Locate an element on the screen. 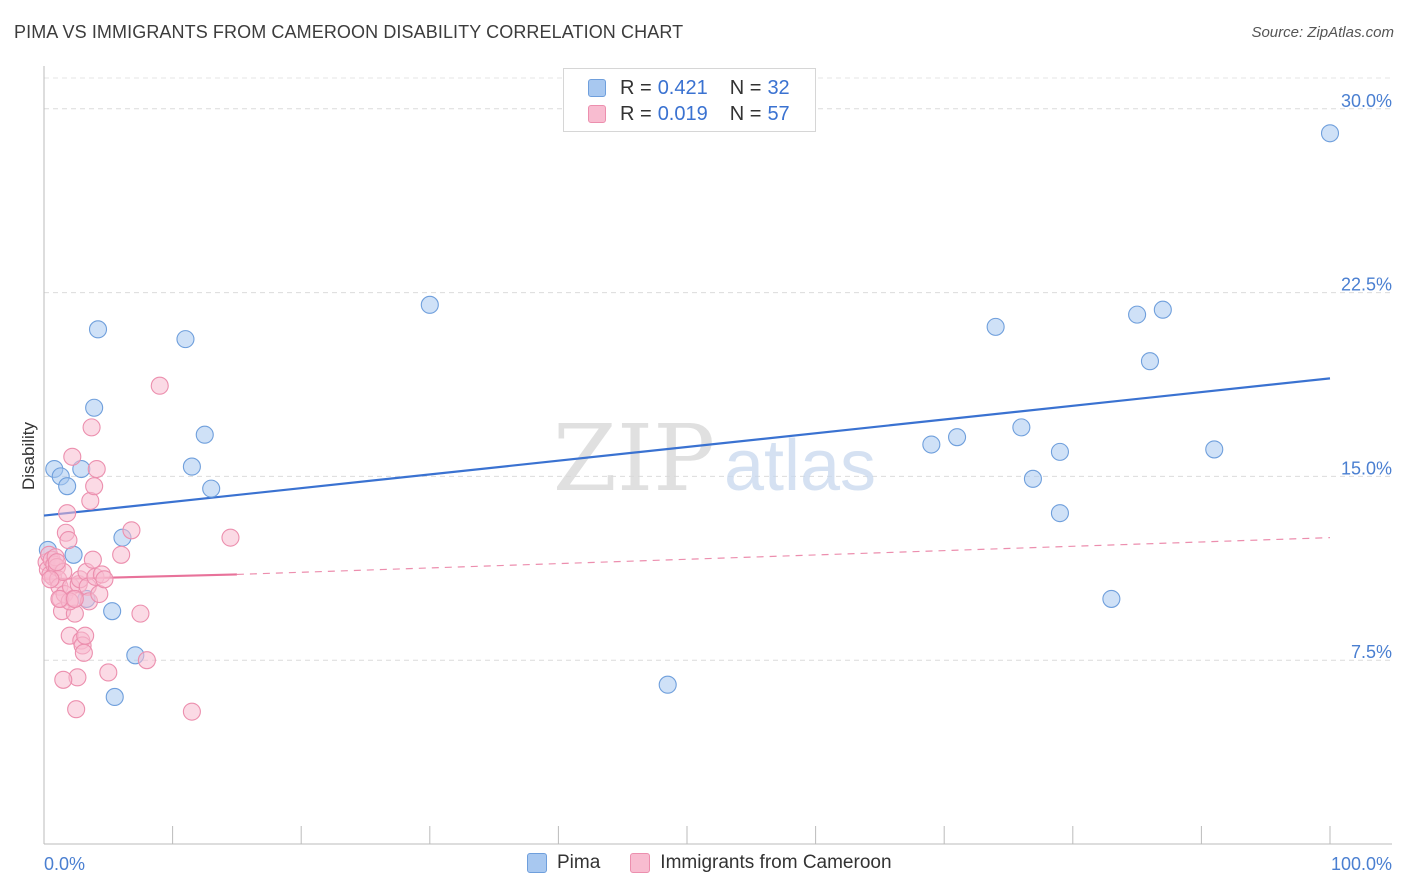  series-legend-item-pima: Pima is located at coordinates (563, 863).